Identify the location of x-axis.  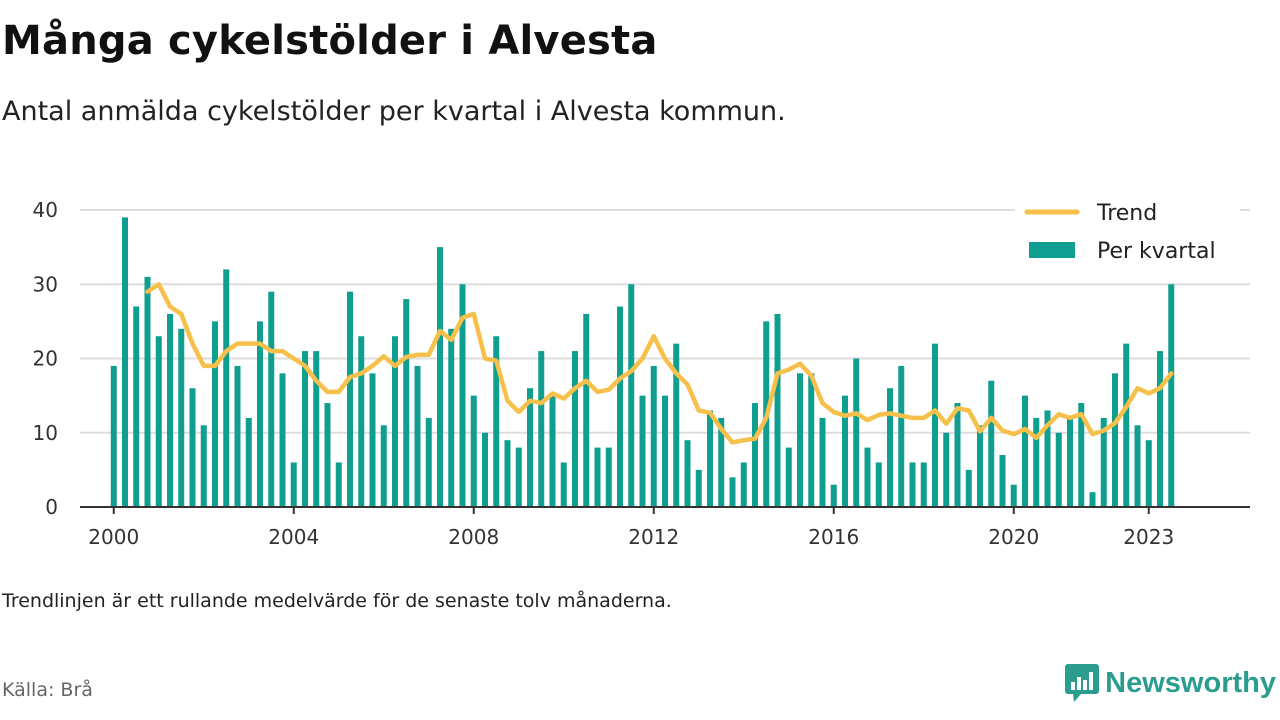
(665, 510).